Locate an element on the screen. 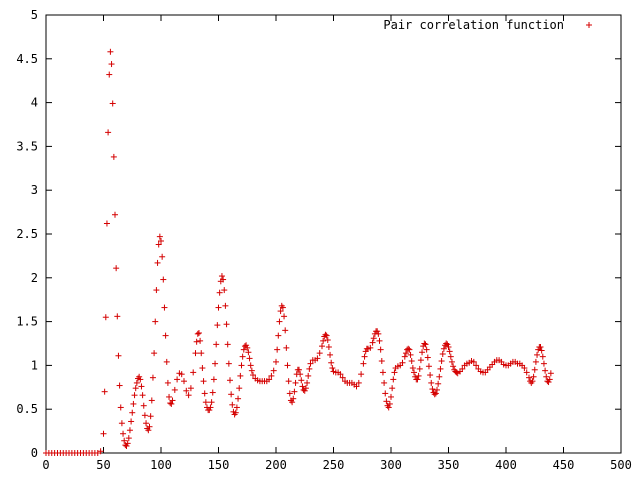  x-tick-label: 150 is located at coordinates (219, 465).